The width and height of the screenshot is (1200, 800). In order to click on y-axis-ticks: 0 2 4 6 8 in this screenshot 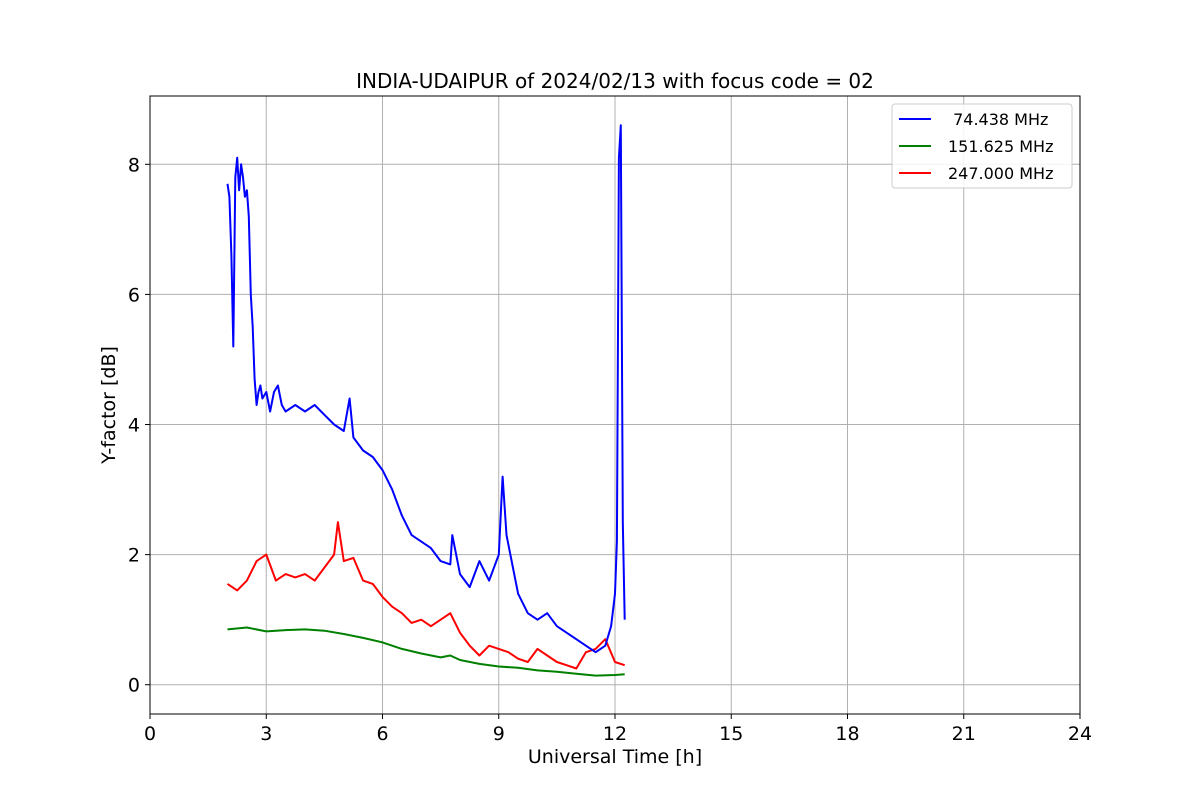, I will do `click(139, 425)`.